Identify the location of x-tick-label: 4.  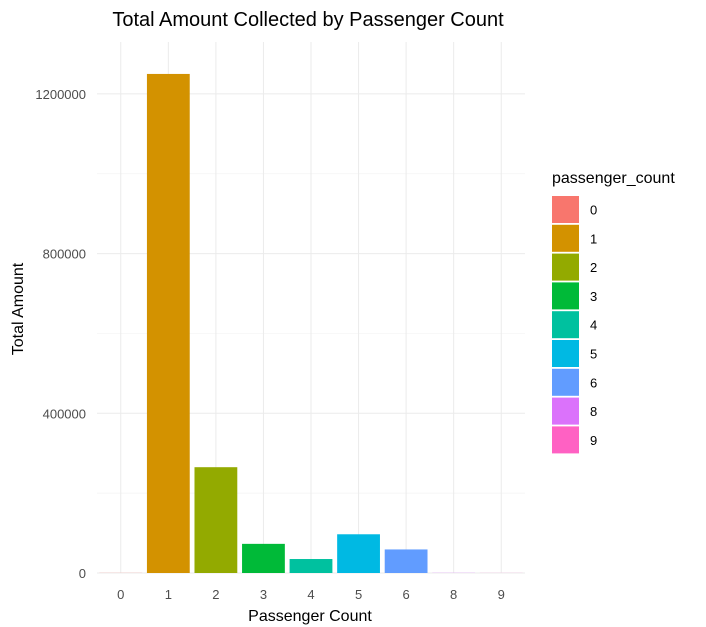
(310, 594).